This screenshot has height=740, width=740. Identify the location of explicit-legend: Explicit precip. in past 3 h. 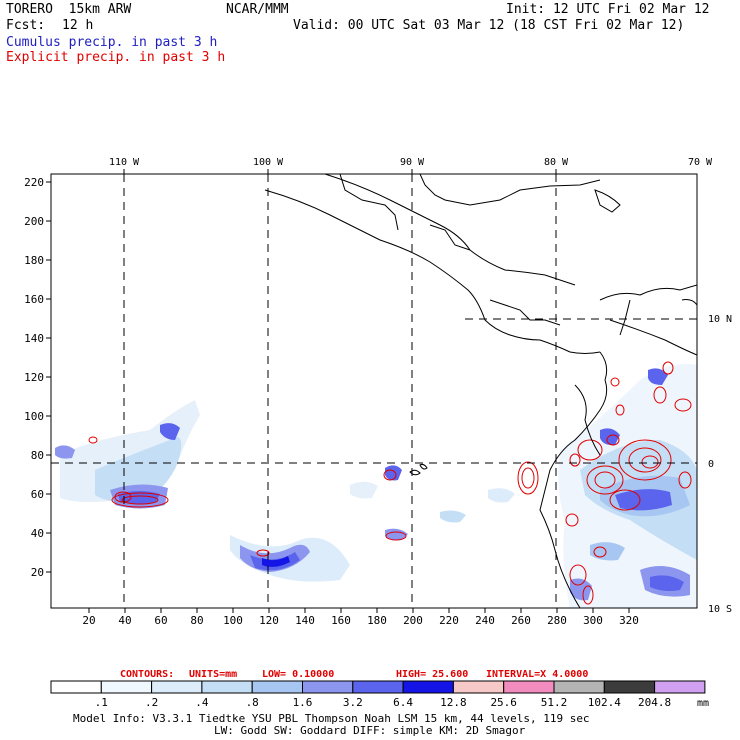
(116, 57).